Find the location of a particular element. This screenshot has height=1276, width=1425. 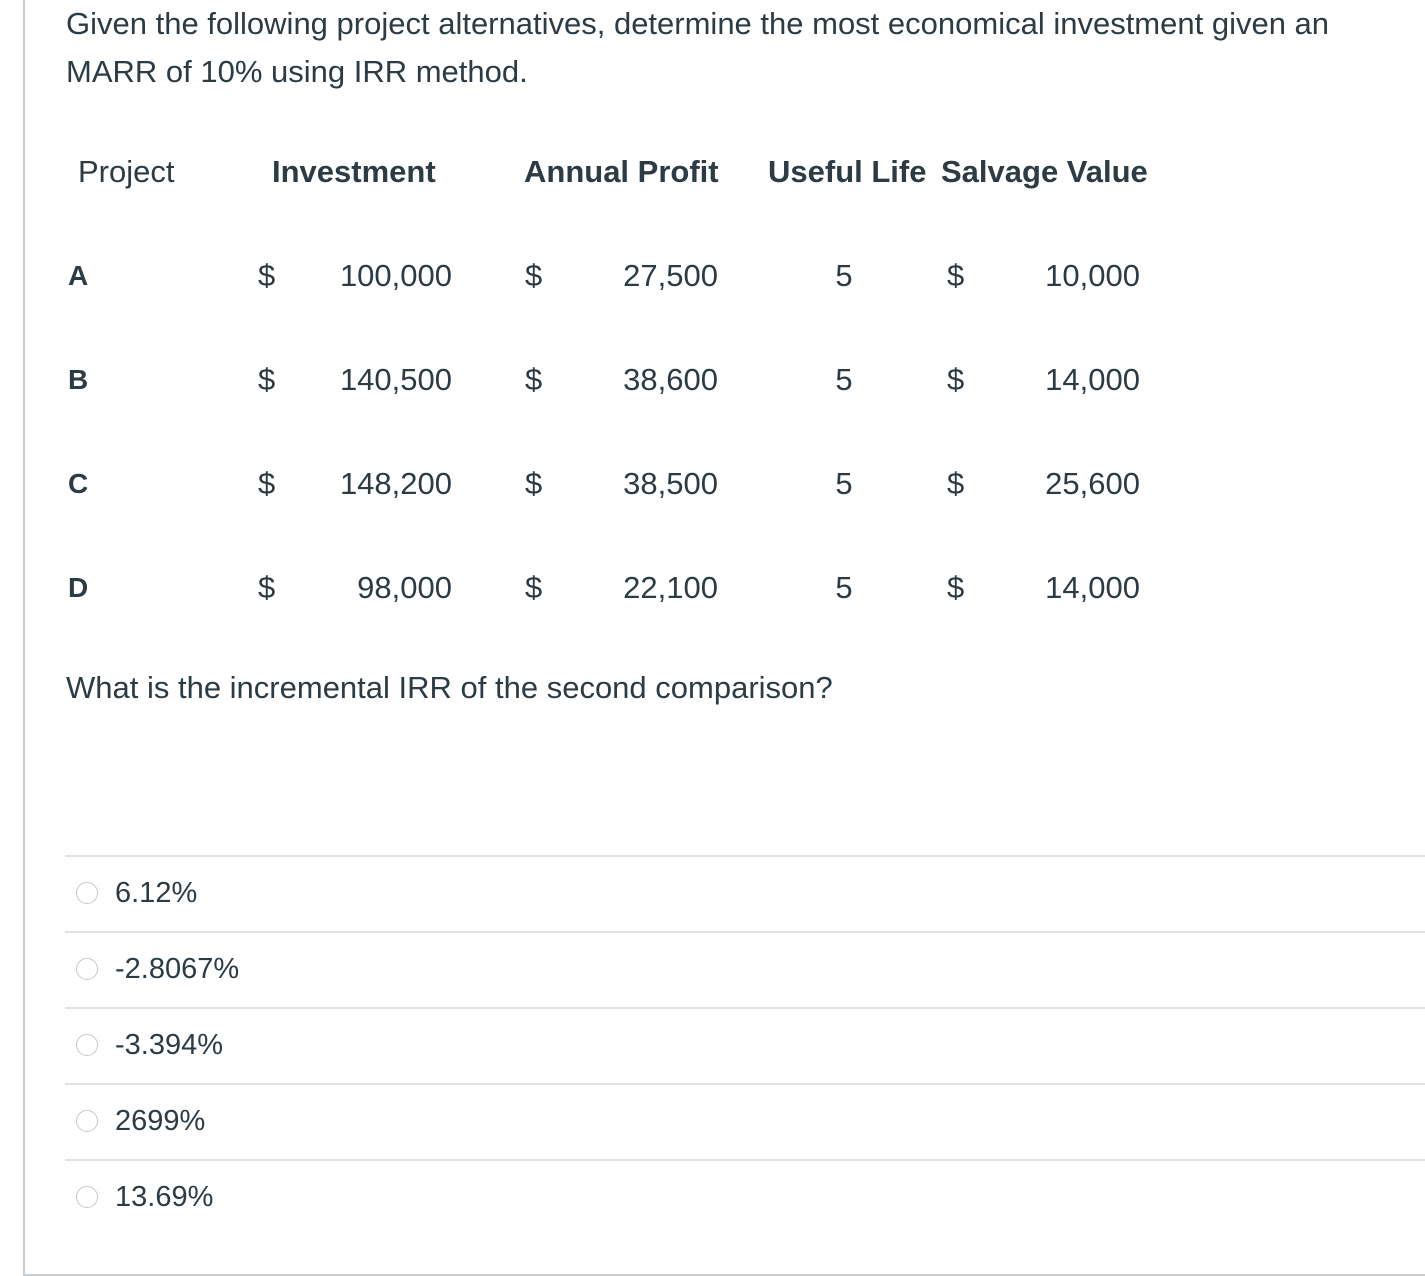

row-d-annual-profit: 22,100 is located at coordinates (670, 587).